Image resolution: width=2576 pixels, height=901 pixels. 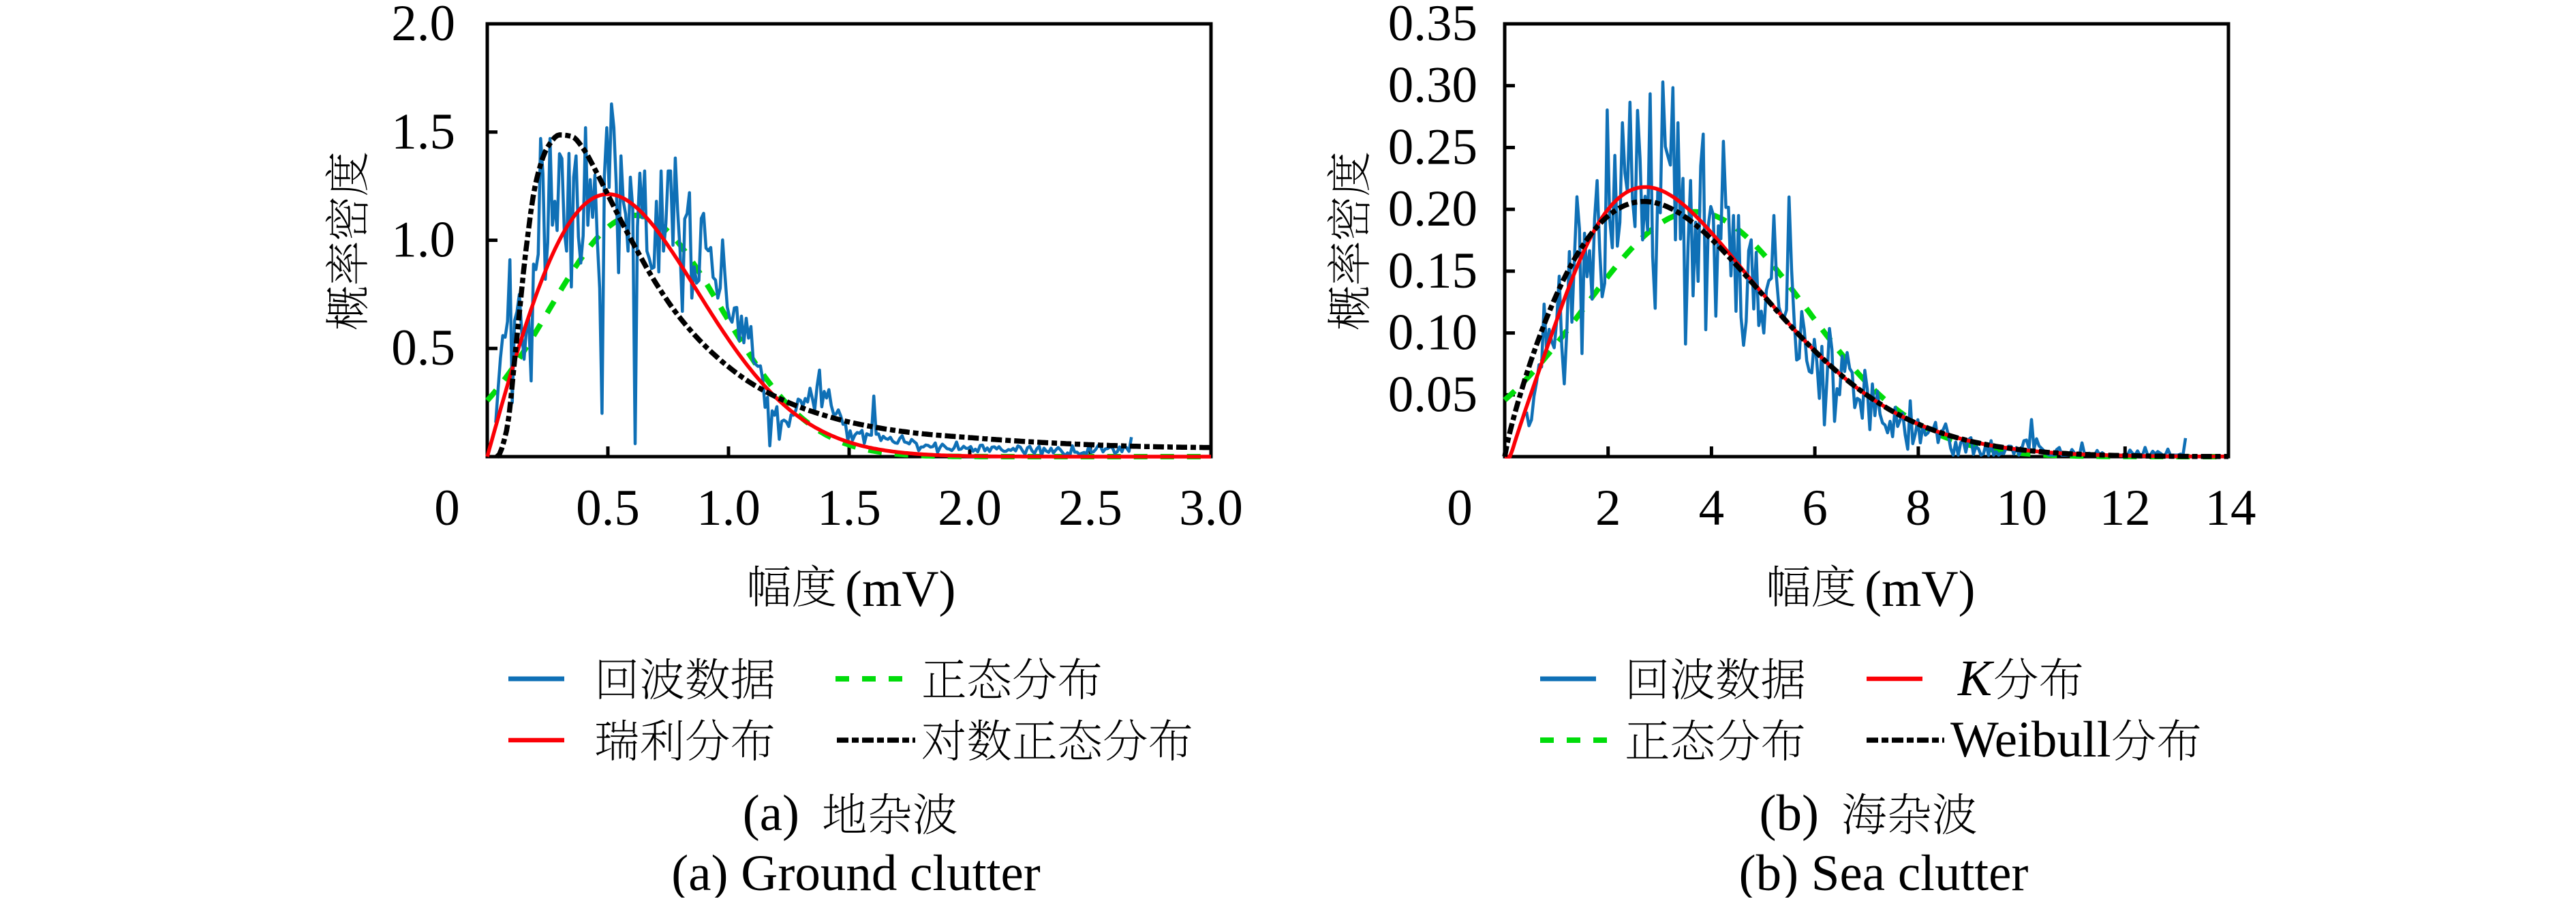 What do you see at coordinates (1090, 508) in the screenshot?
I see `svg-text: 2.5` at bounding box center [1090, 508].